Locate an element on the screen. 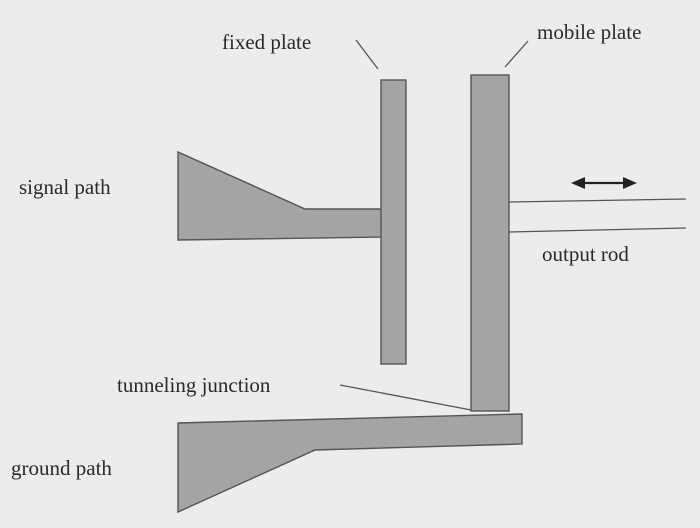 The width and height of the screenshot is (700, 528). fixed-plate-label: fixed plate is located at coordinates (266, 42).